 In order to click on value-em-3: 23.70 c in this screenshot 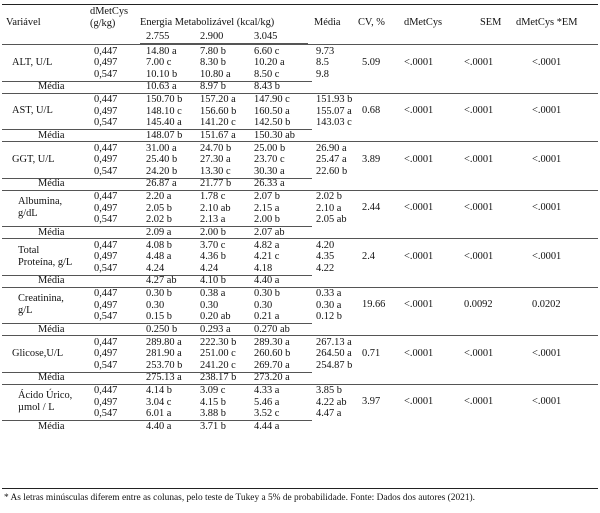, I will do `click(269, 159)`.